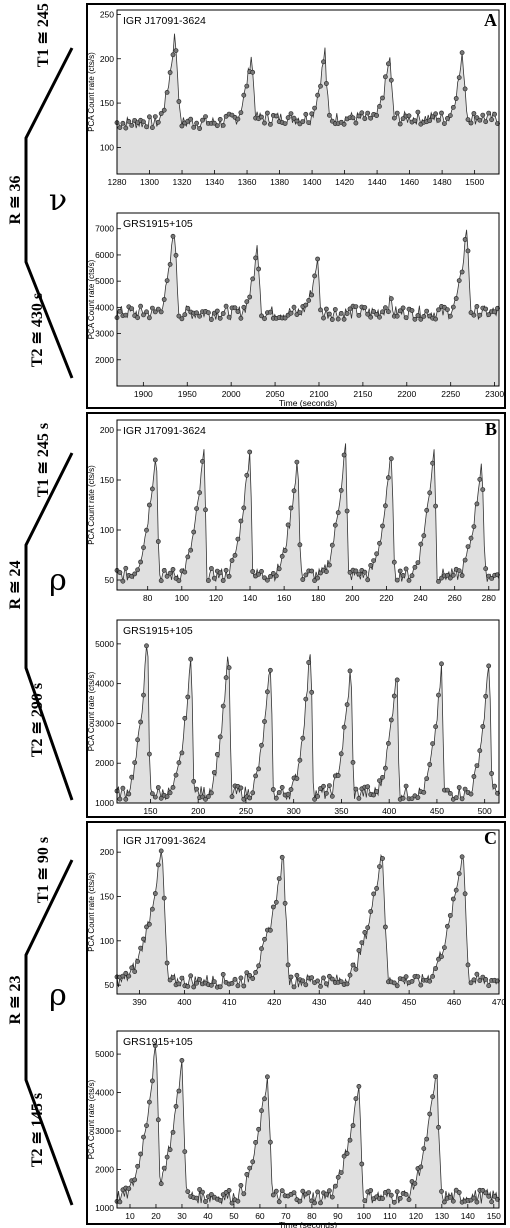 Image resolution: width=510 pixels, height=1228 pixels. I want to click on period-t2-label: T2 ≅ 290 s, so click(37, 720).